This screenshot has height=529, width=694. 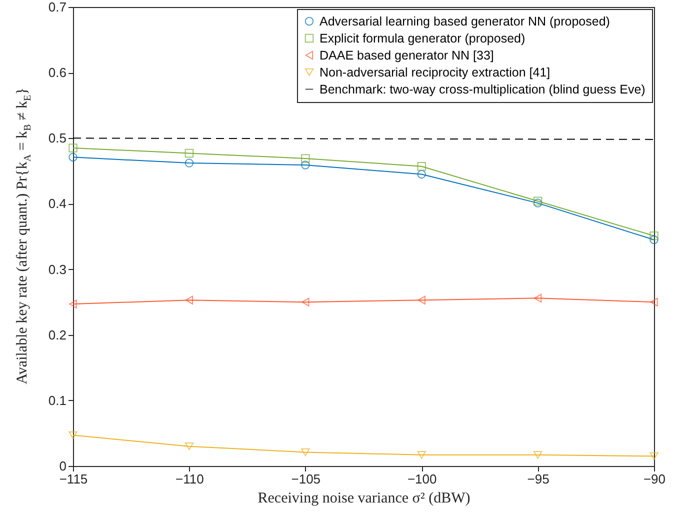 What do you see at coordinates (423, 38) in the screenshot?
I see `legend-label: Explicit formula generator (proposed)` at bounding box center [423, 38].